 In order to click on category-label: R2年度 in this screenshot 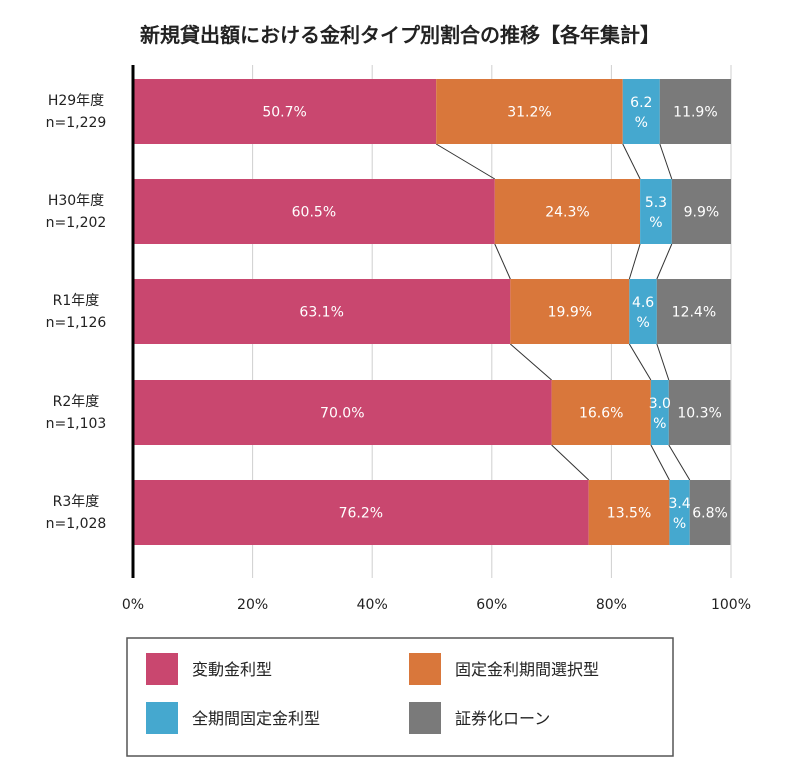, I will do `click(76, 402)`.